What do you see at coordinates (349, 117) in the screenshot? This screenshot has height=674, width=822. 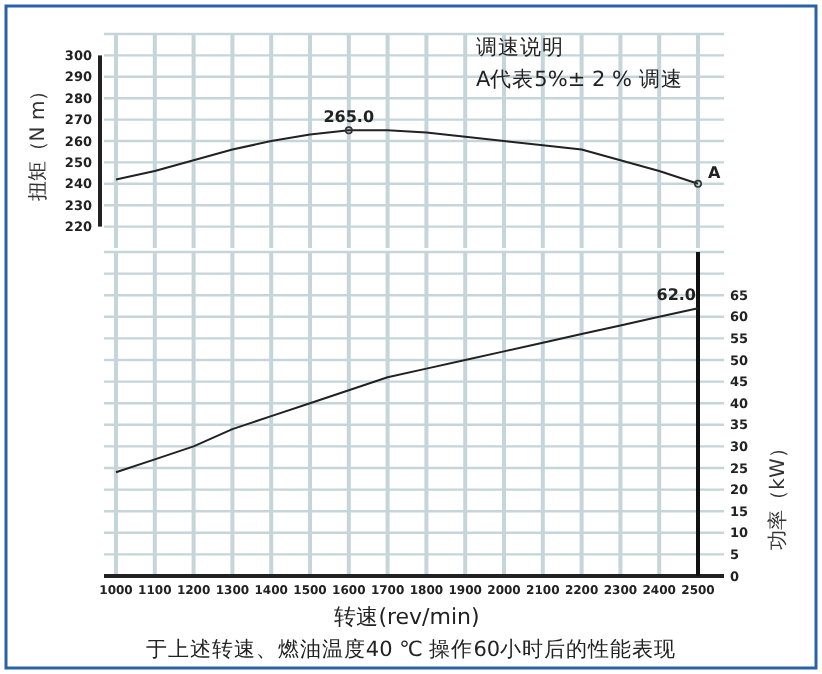 I see `annotation: 265.0` at bounding box center [349, 117].